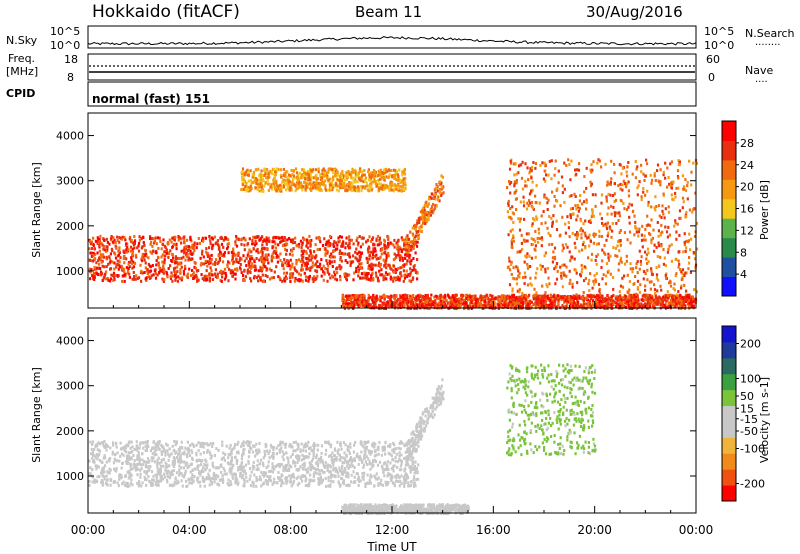 This screenshot has height=554, width=800. Describe the element at coordinates (719, 45) in the screenshot. I see `nsky-right-bottom-tick: 10^0` at that location.